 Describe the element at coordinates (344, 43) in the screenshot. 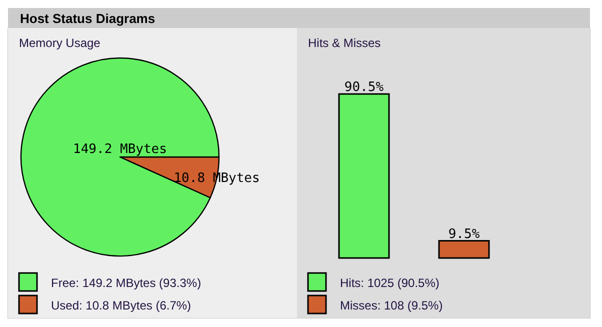

I see `chart-title: Hits & Misses` at that location.